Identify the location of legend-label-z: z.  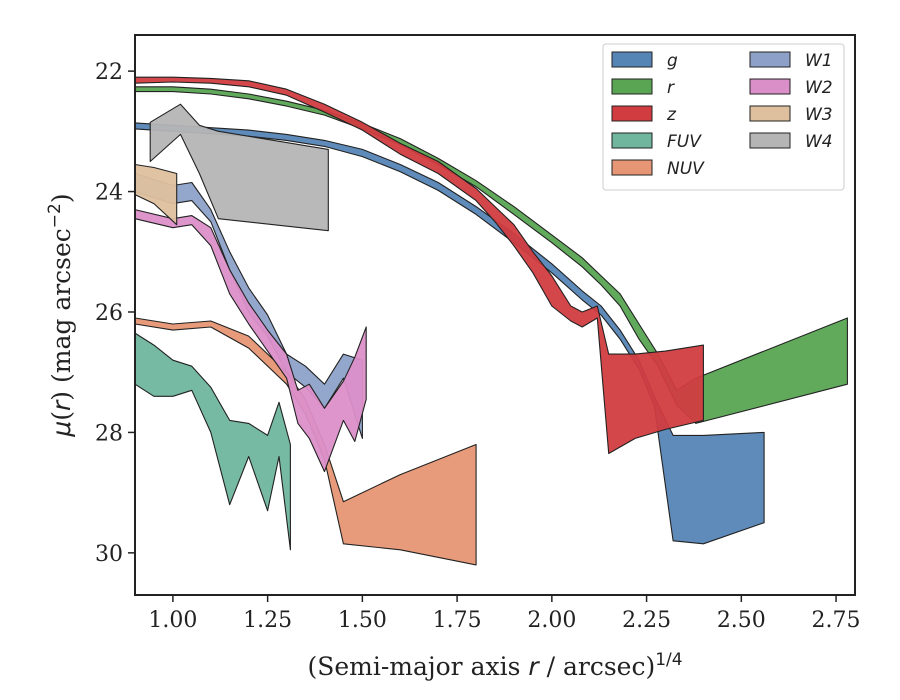
(671, 115).